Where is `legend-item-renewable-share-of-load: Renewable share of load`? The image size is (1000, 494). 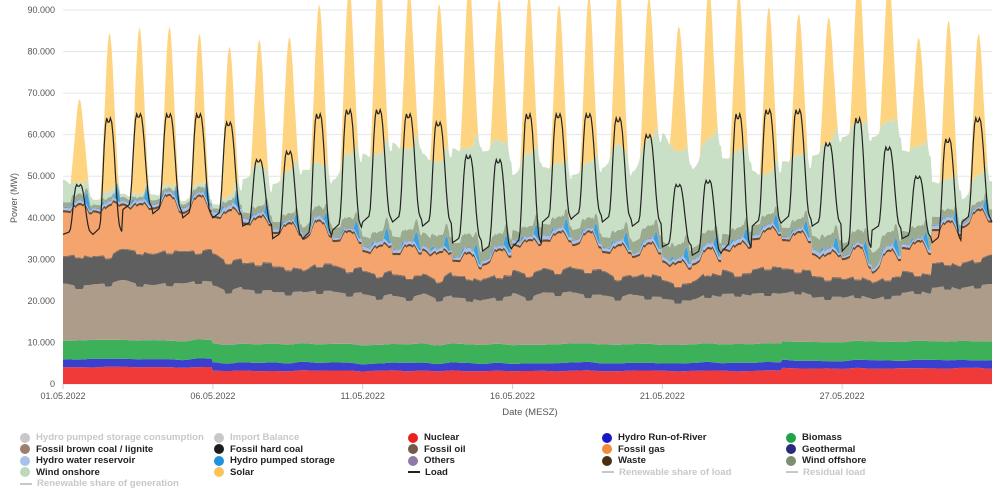
legend-item-renewable-share-of-load: Renewable share of load is located at coordinates (694, 473).